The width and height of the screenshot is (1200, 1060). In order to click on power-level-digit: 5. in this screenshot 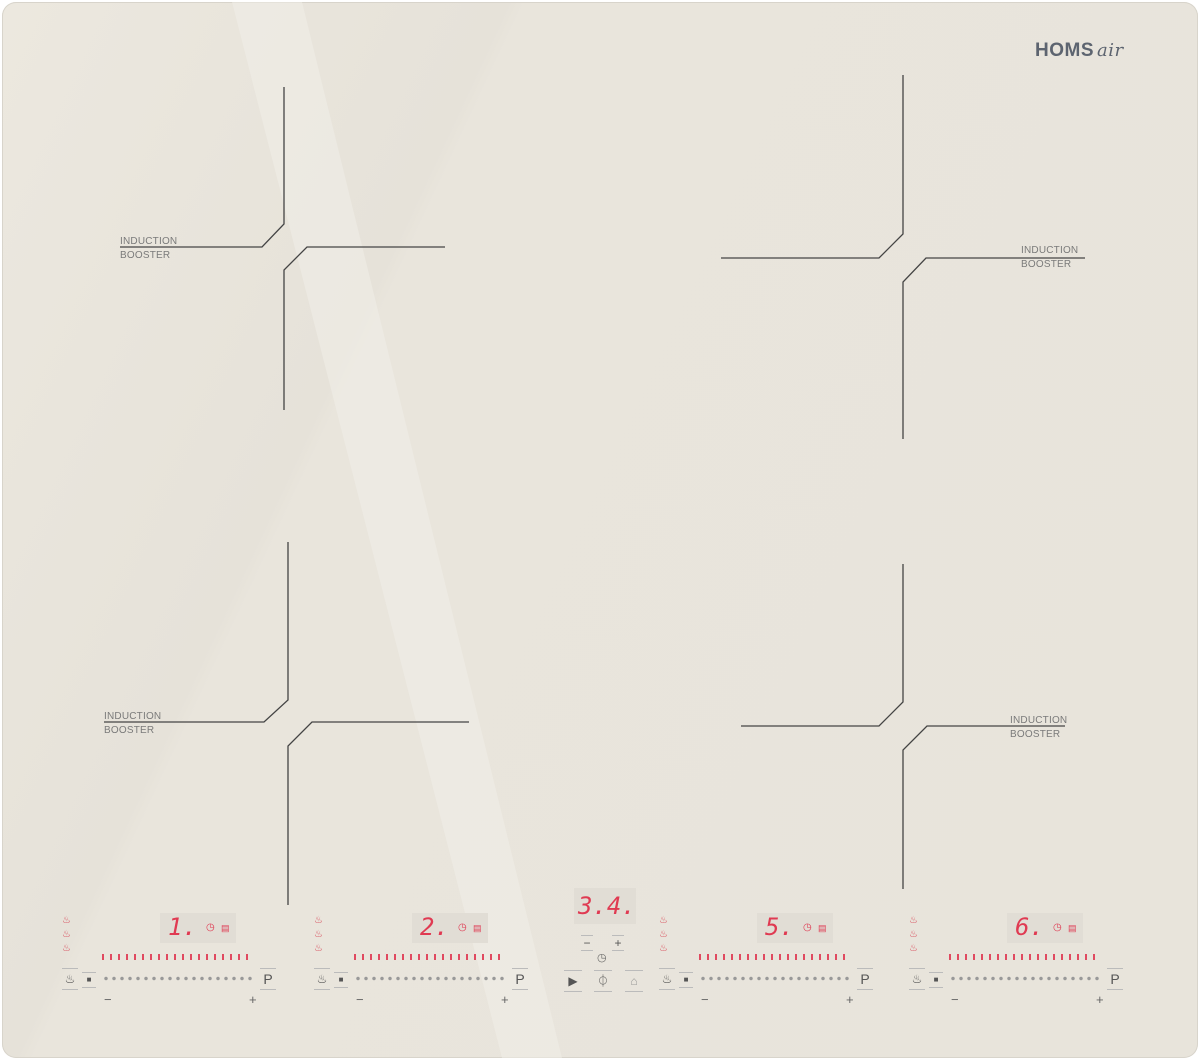, I will do `click(779, 927)`.